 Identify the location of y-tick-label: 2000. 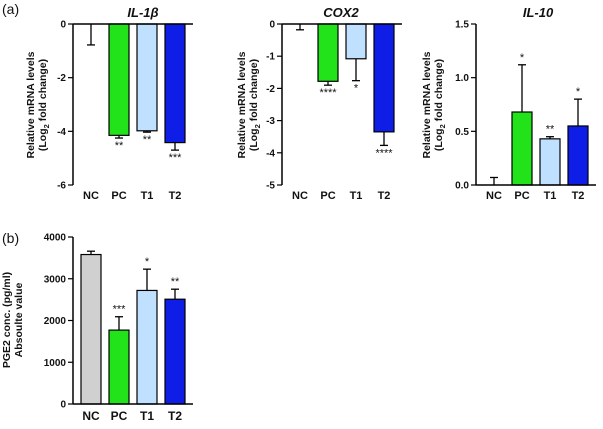
(55, 321).